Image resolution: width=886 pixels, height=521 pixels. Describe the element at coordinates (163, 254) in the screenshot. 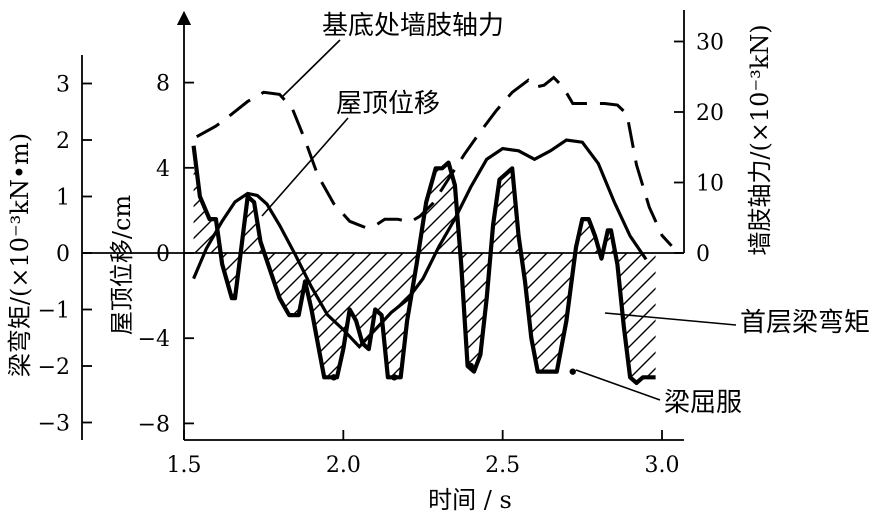

I see `displacement-tick-label: 0` at that location.